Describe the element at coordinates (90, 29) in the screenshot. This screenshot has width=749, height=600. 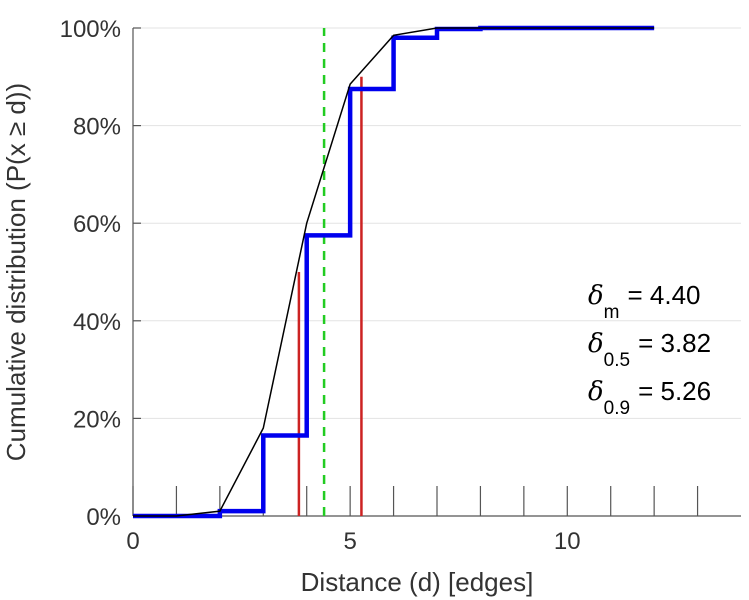
I see `y-tick-label: 100%` at that location.